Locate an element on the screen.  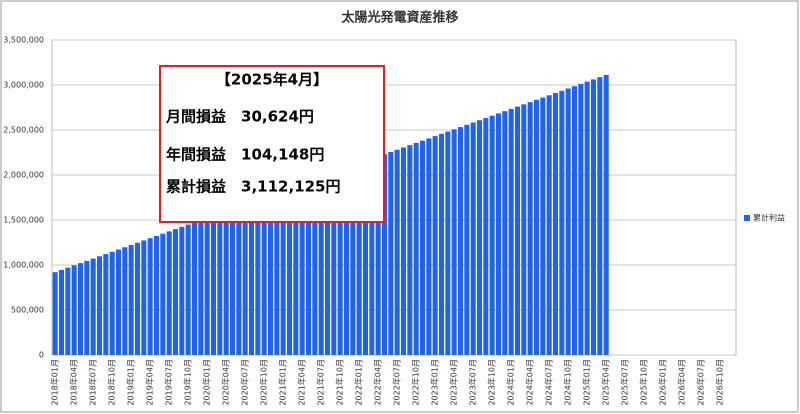
x-tick-label: 2026年04月 is located at coordinates (682, 382).